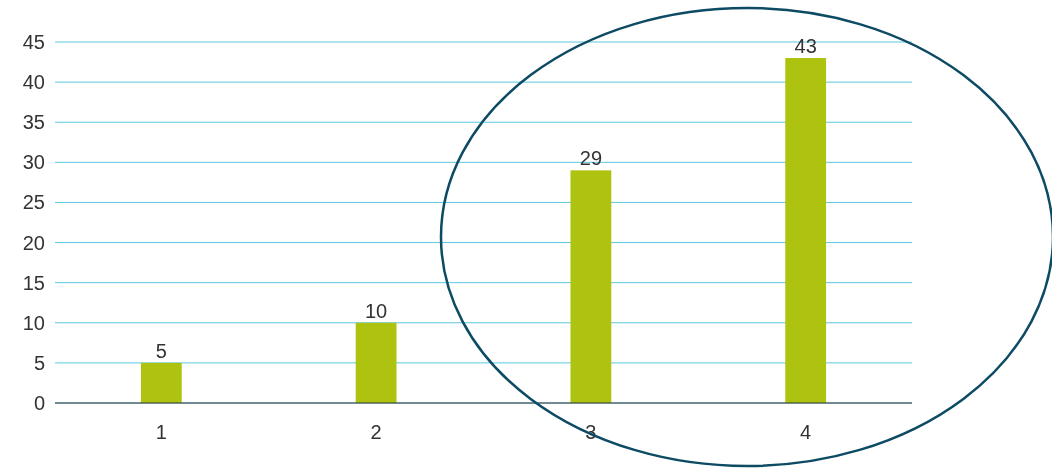 The height and width of the screenshot is (469, 1052). What do you see at coordinates (33, 82) in the screenshot?
I see `y-tick-label: 40` at bounding box center [33, 82].